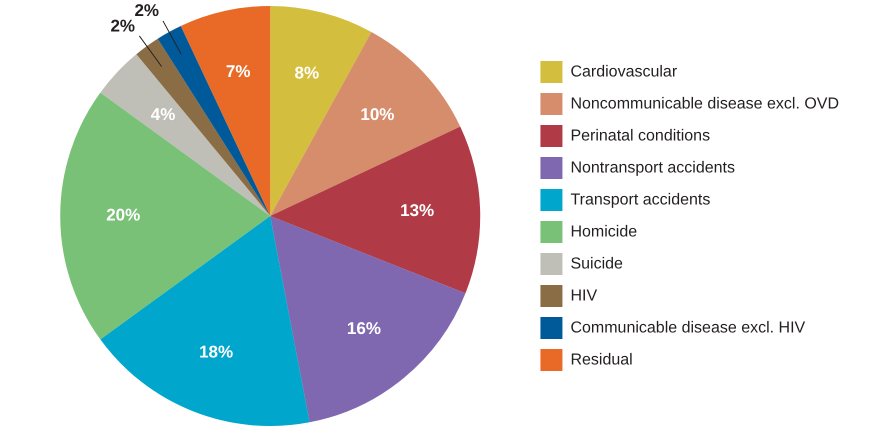 The height and width of the screenshot is (428, 889). I want to click on data-label: 10%, so click(377, 114).